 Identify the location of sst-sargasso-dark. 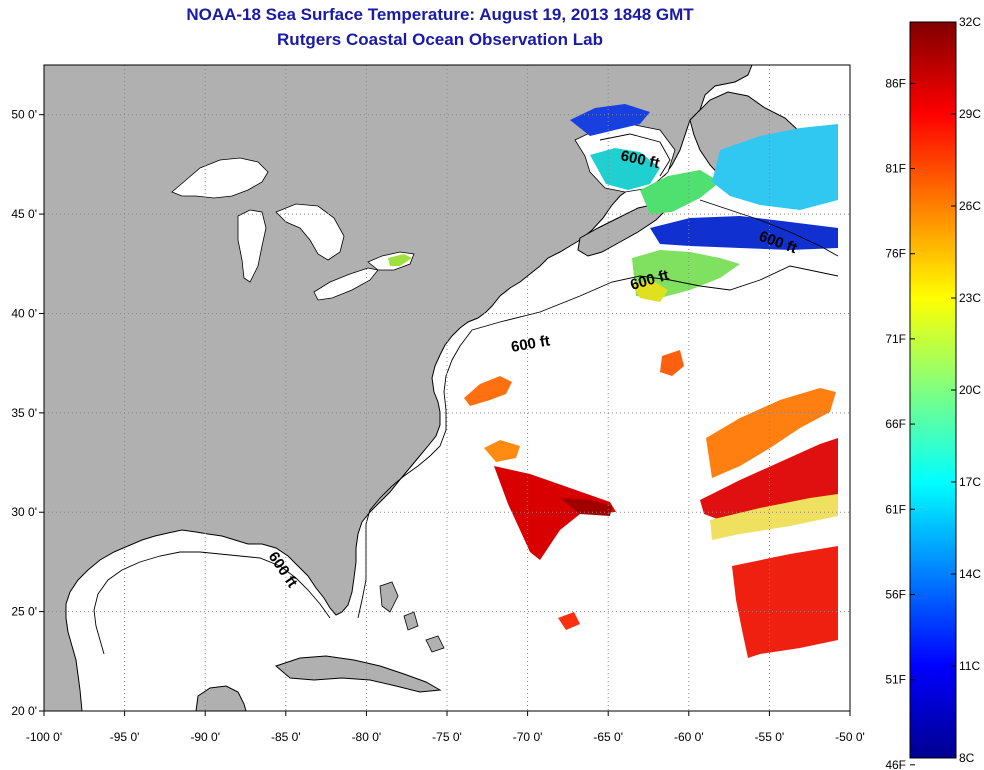
(586, 507).